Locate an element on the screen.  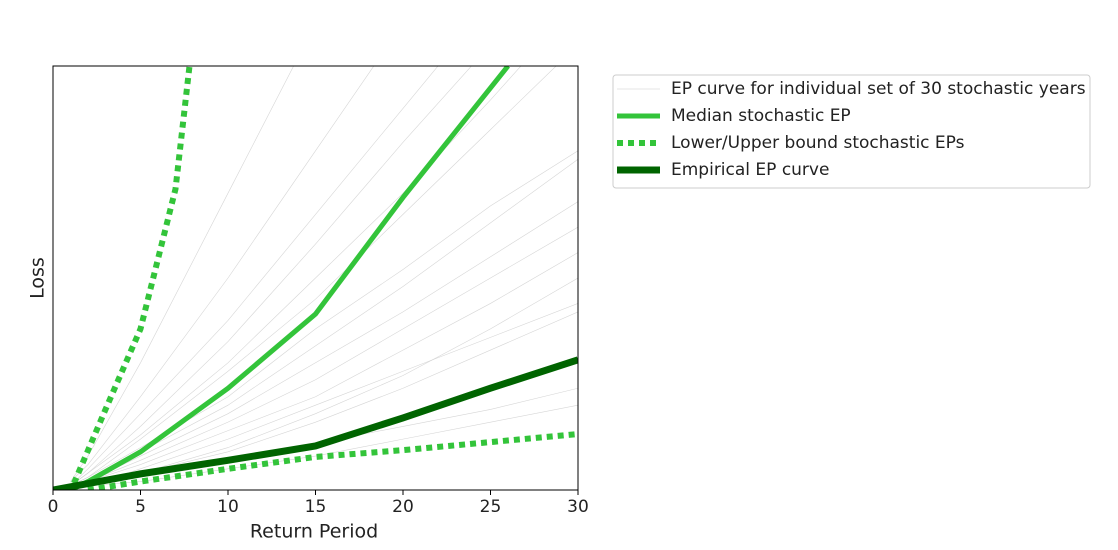
y-axis-label: Loss is located at coordinates (38, 278).